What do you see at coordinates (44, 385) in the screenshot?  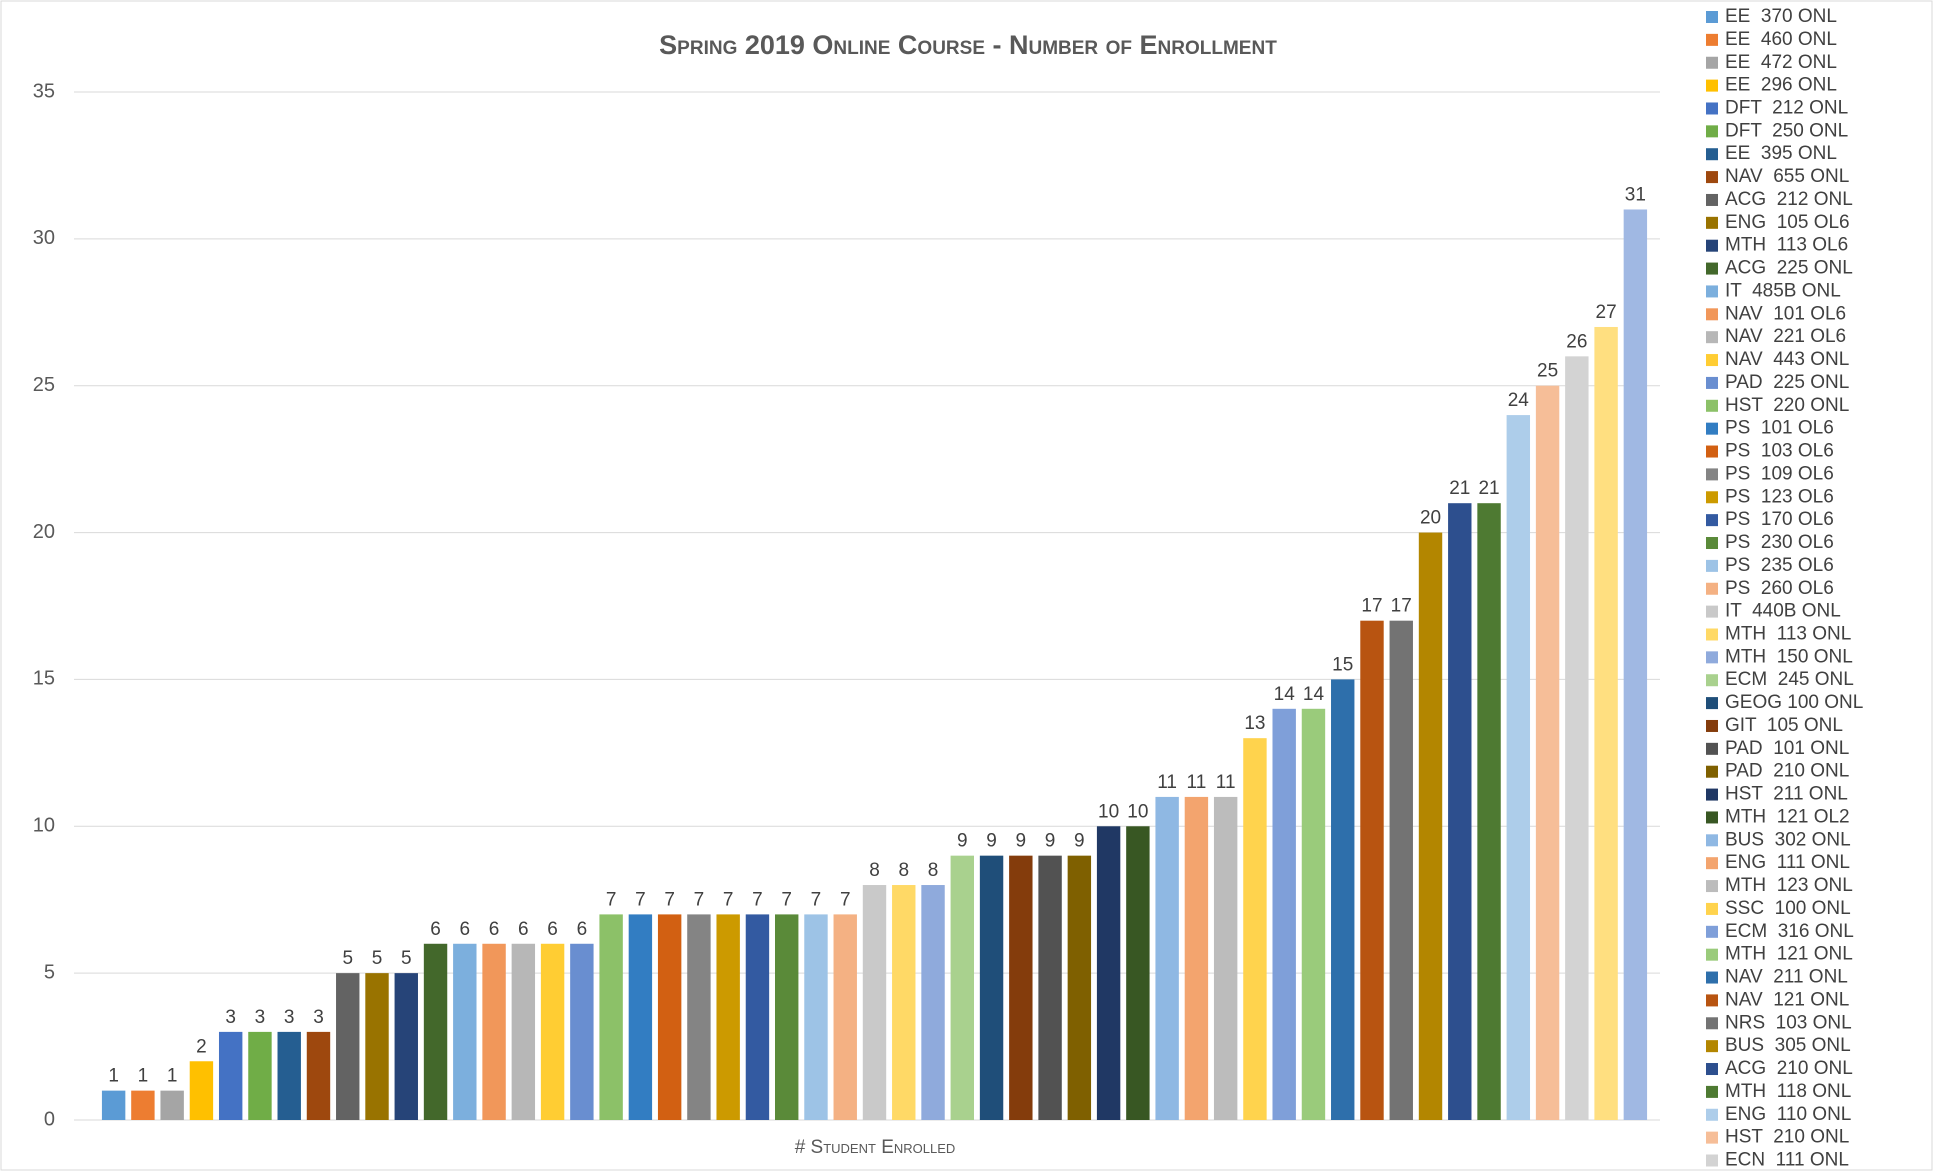 I see `y-tick-label: 25` at bounding box center [44, 385].